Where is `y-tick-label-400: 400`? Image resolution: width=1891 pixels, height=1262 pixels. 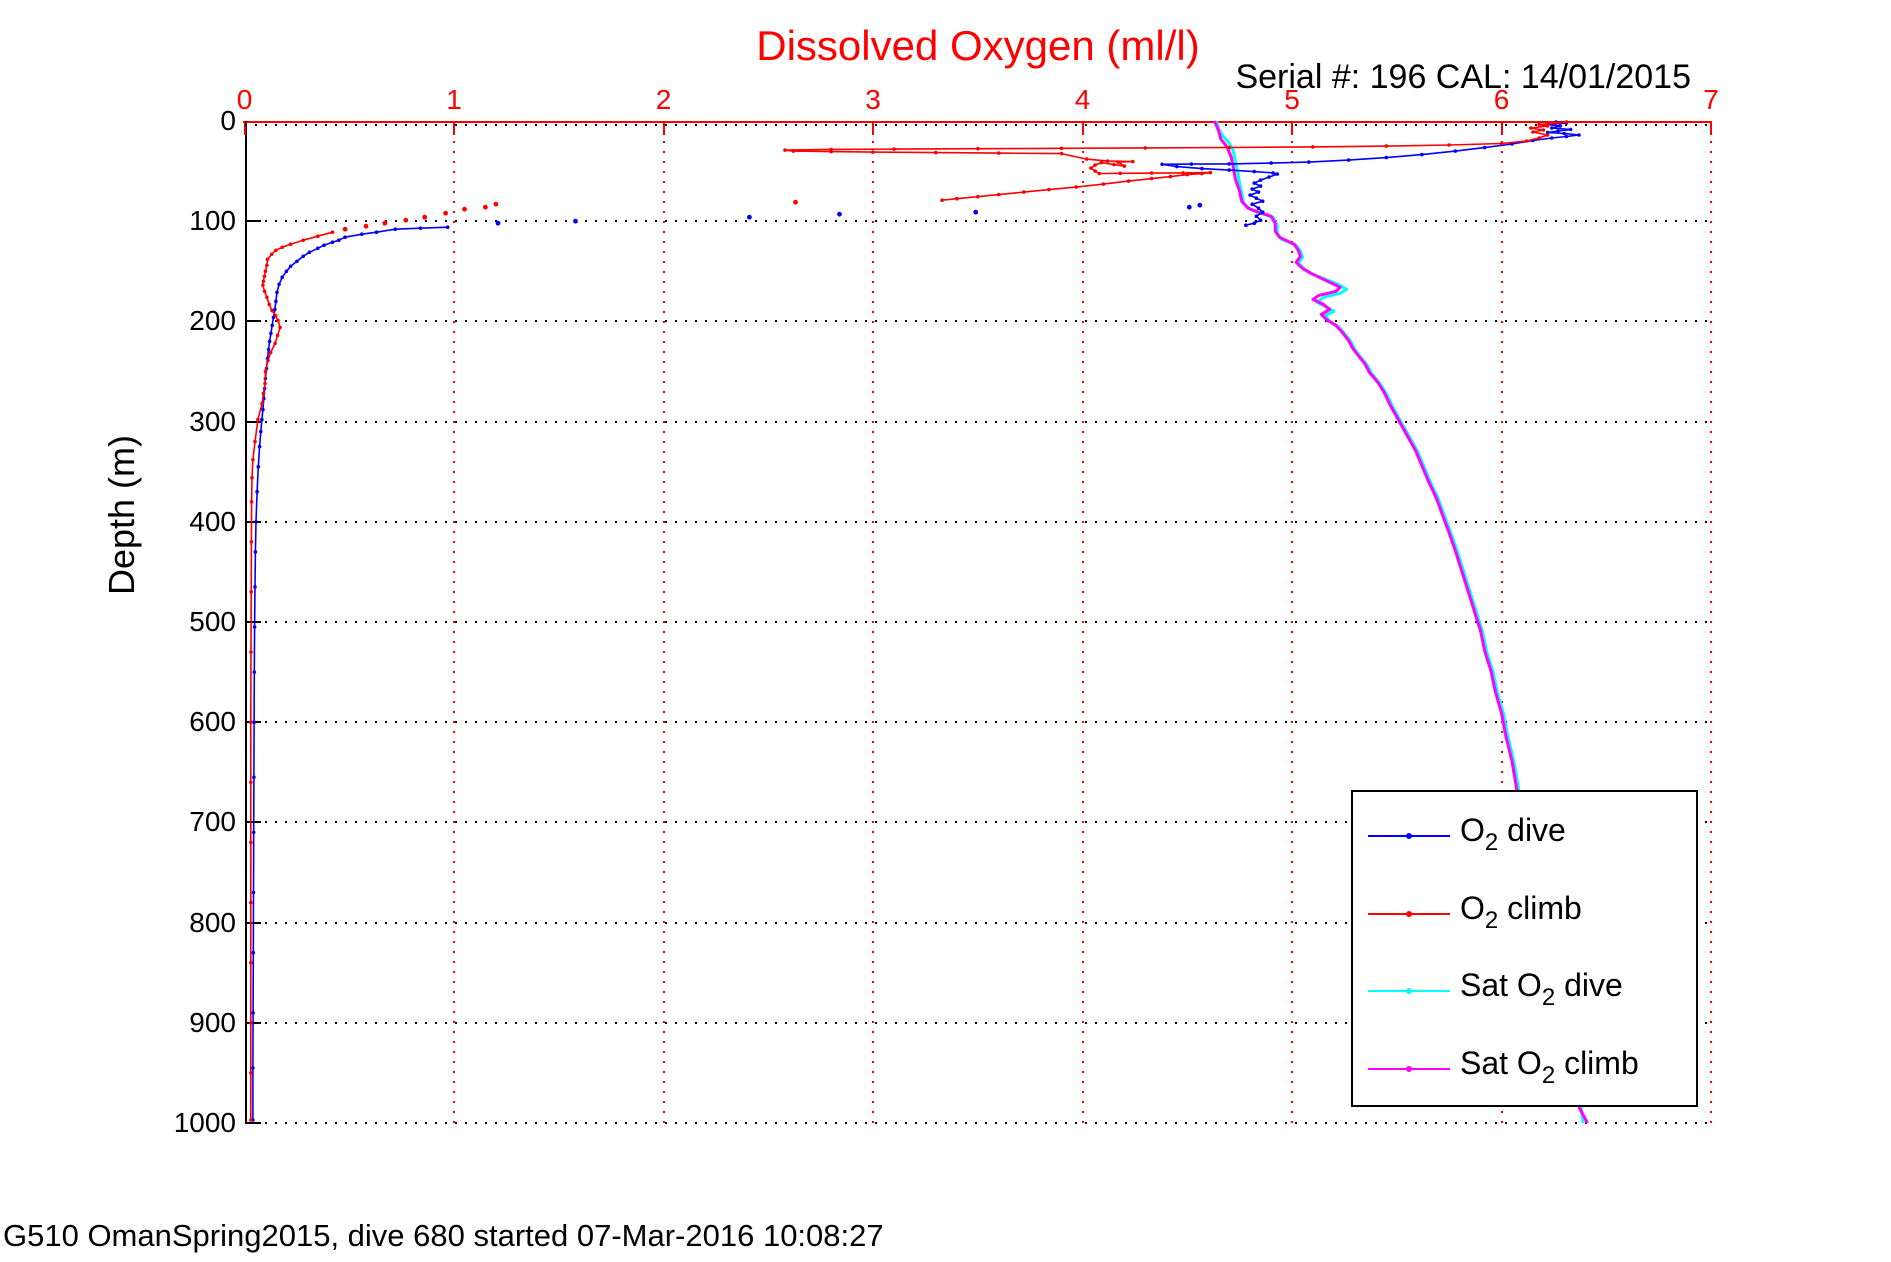 y-tick-label-400: 400 is located at coordinates (212, 521).